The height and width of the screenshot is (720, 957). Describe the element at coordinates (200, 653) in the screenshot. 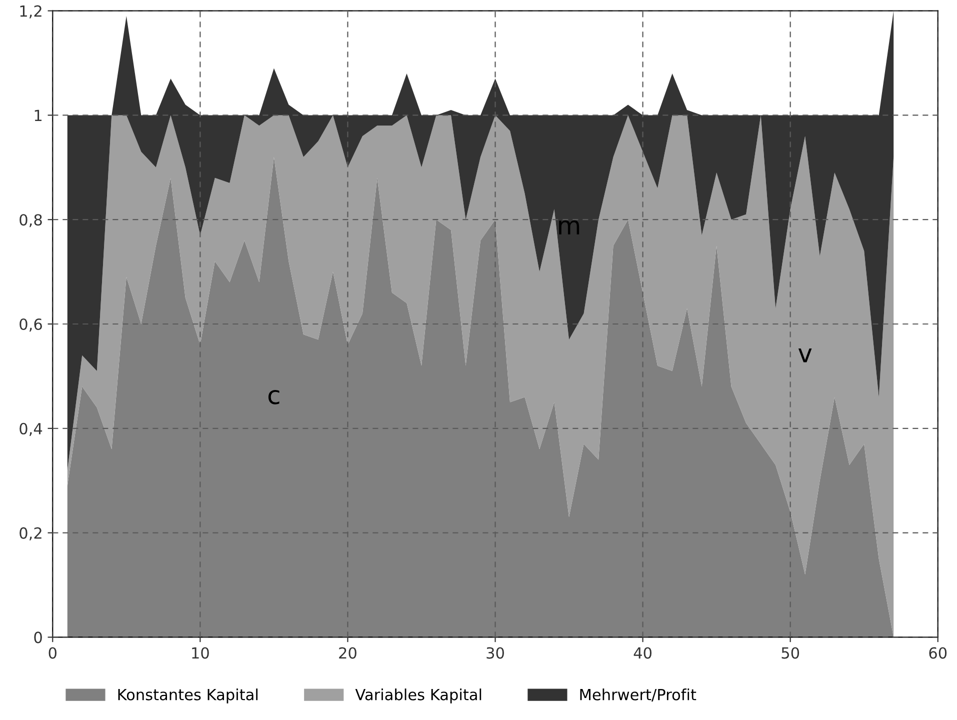

I see `x-tick-label: 10` at that location.